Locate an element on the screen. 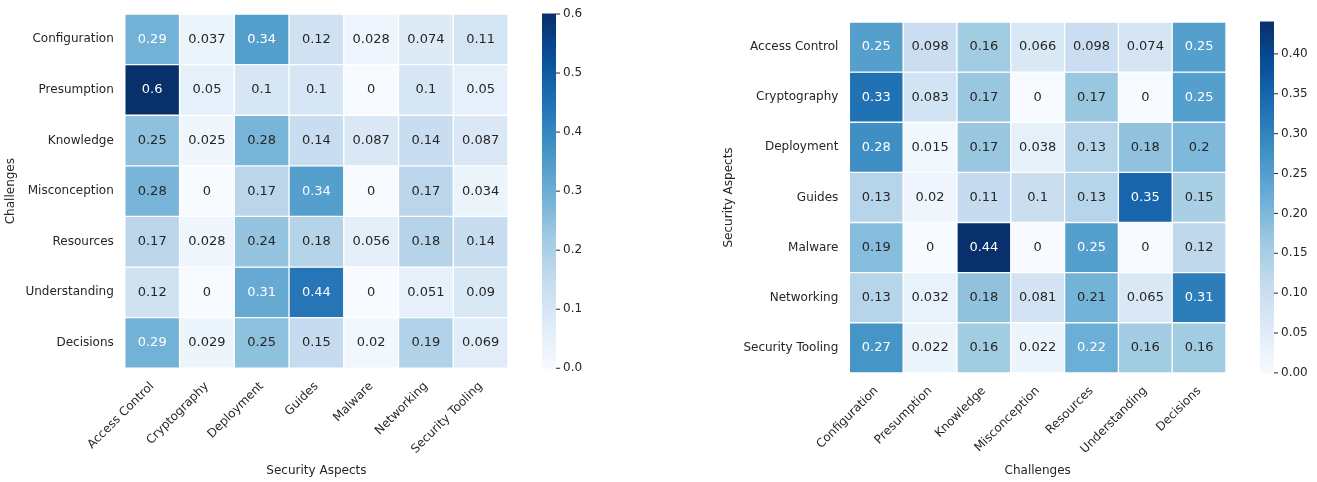 The height and width of the screenshot is (482, 1317). data-label: 0.032 is located at coordinates (930, 297).